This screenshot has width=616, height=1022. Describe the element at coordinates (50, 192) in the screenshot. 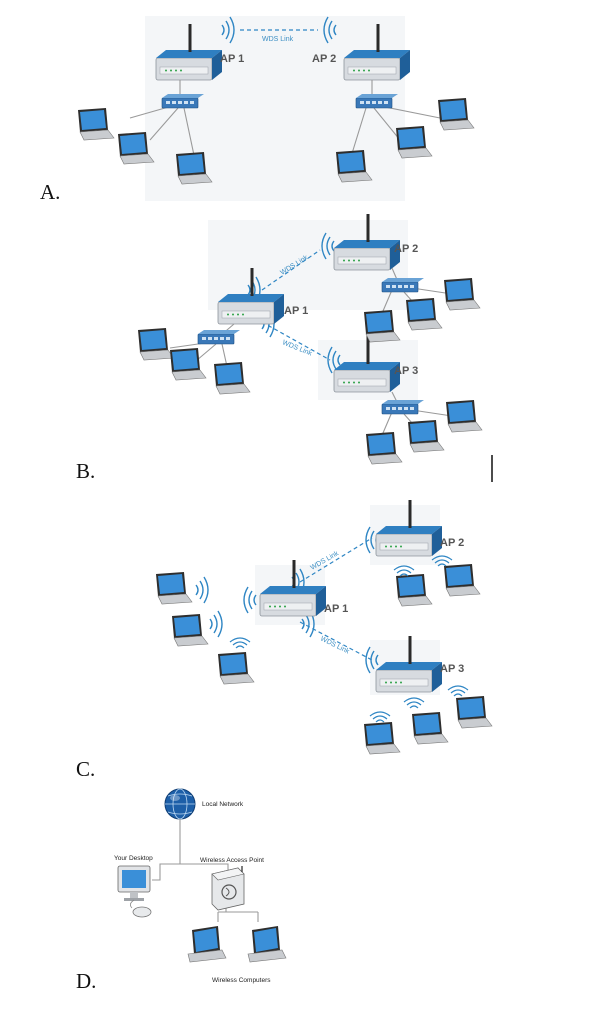

I see `option-a-label: A.` at that location.